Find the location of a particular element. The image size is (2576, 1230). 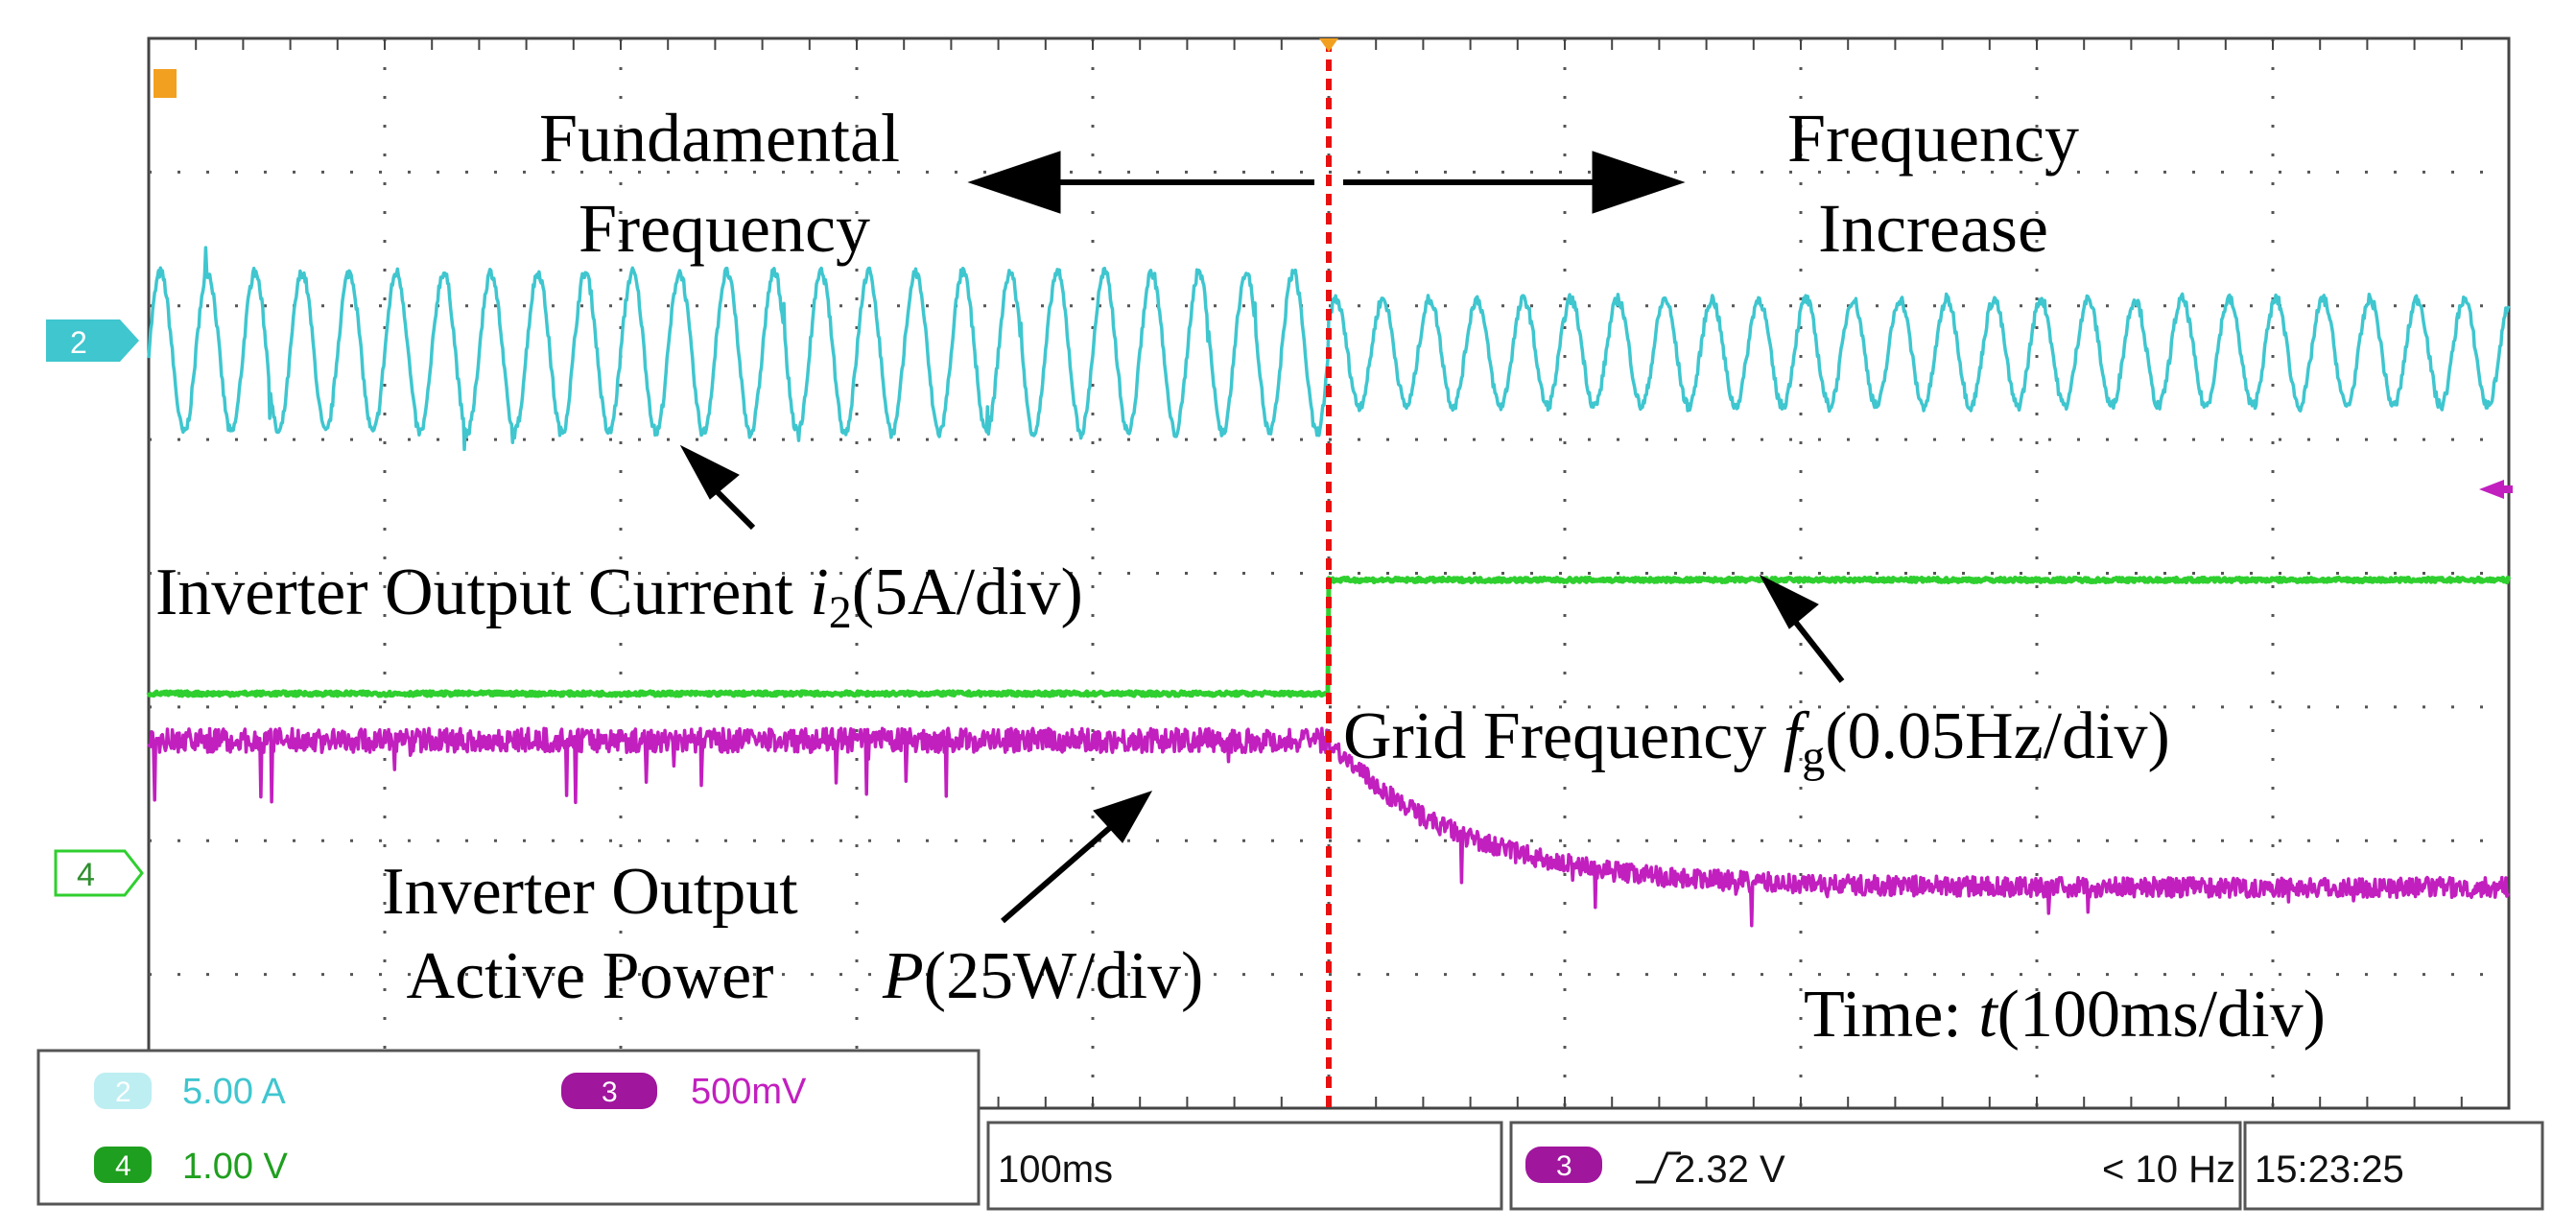

power-label-line1: Inverter Output is located at coordinates (590, 892).